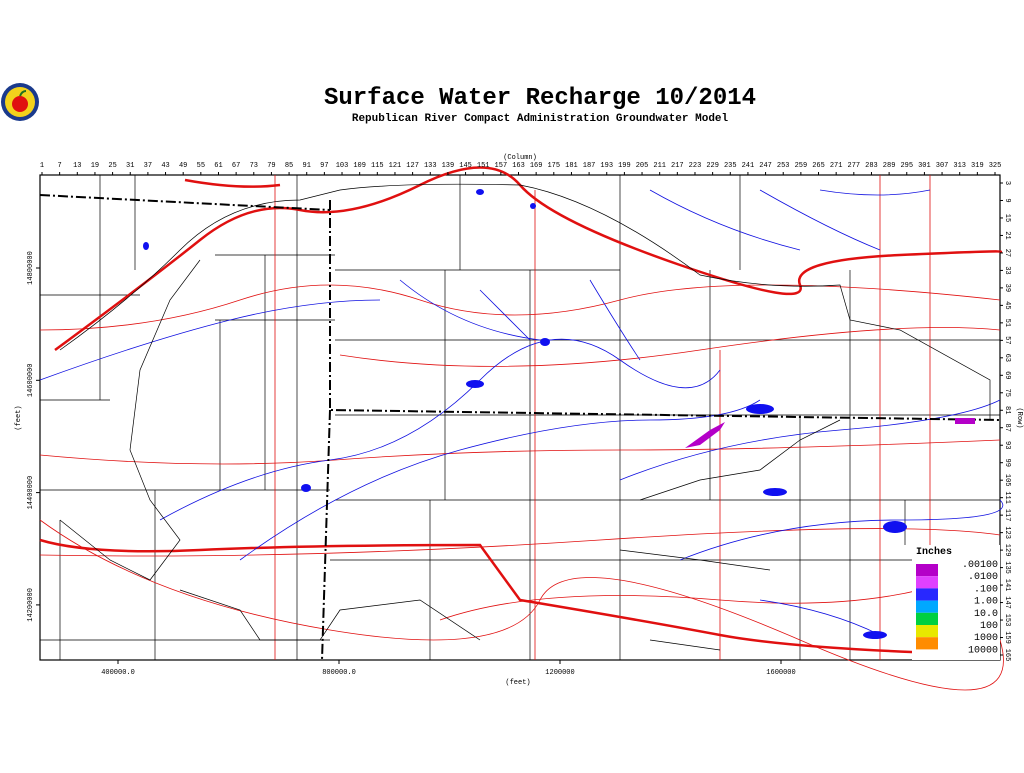 This screenshot has height=773, width=1024. Describe the element at coordinates (983, 577) in the screenshot. I see `legend-label: .0100` at that location.